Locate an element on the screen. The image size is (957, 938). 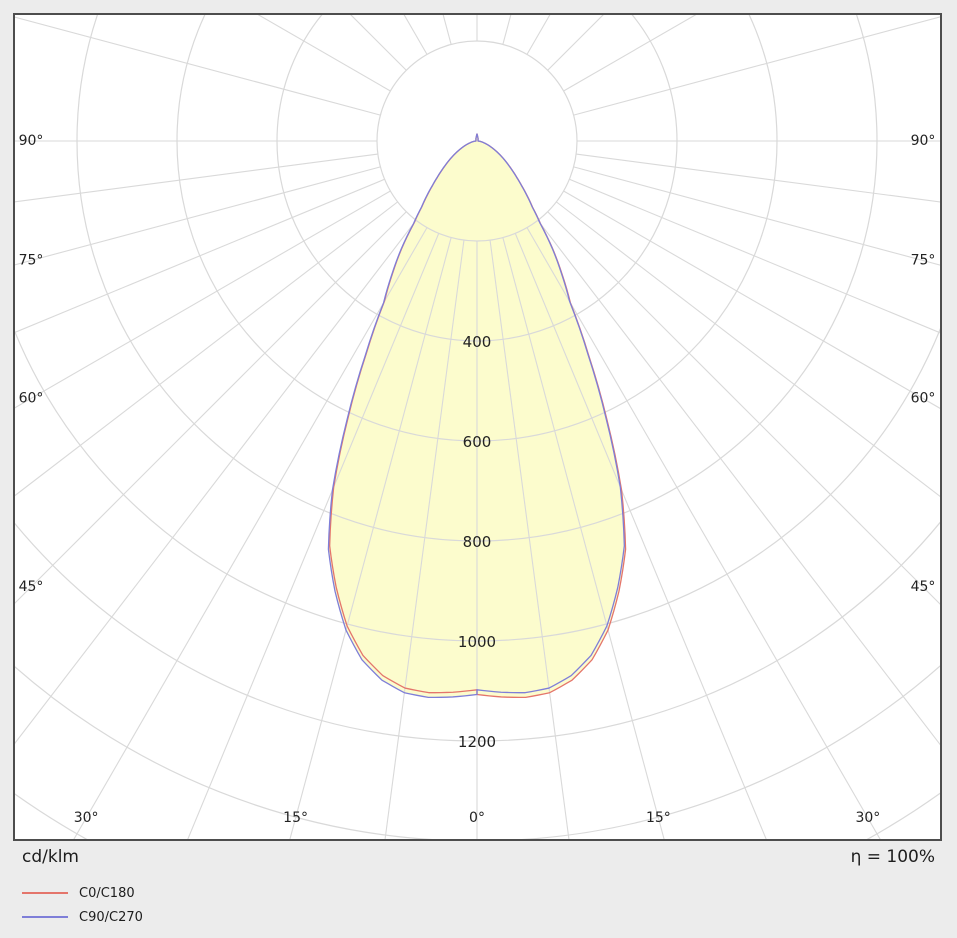
angle-label-right: 45° is located at coordinates (923, 587).